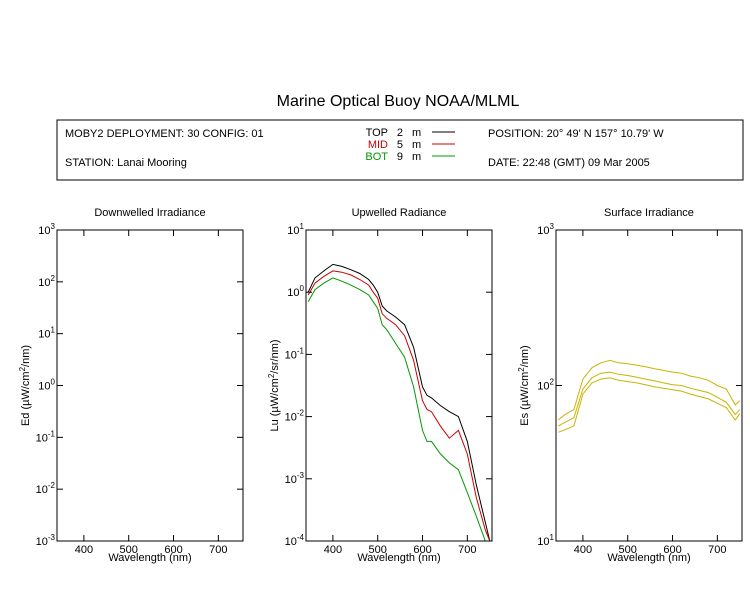 The image size is (750, 600). I want to click on deployment-text: MOBY2 DEPLOYMENT: 30 CONFIG: 01, so click(164, 134).